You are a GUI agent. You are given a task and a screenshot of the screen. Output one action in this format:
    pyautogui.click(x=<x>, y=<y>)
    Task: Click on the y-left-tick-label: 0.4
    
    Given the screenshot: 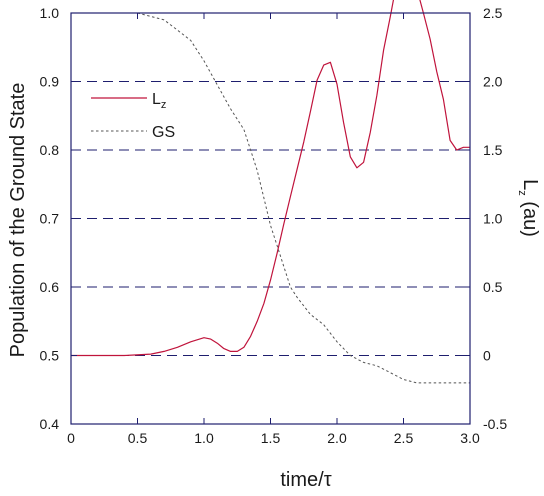 What is the action you would take?
    pyautogui.click(x=50, y=424)
    